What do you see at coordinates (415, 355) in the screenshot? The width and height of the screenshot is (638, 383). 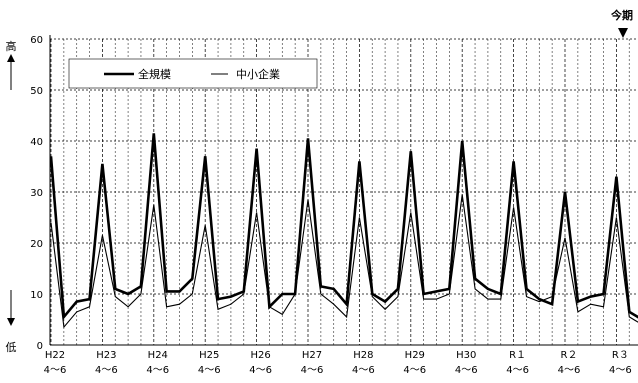 I see `x-tick-label: H29` at bounding box center [415, 355].